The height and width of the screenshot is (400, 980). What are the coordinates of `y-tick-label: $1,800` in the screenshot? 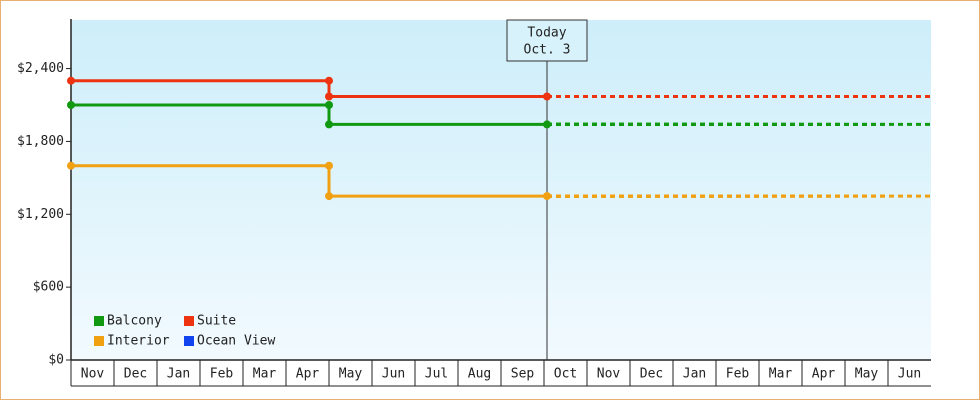 It's located at (40, 141).